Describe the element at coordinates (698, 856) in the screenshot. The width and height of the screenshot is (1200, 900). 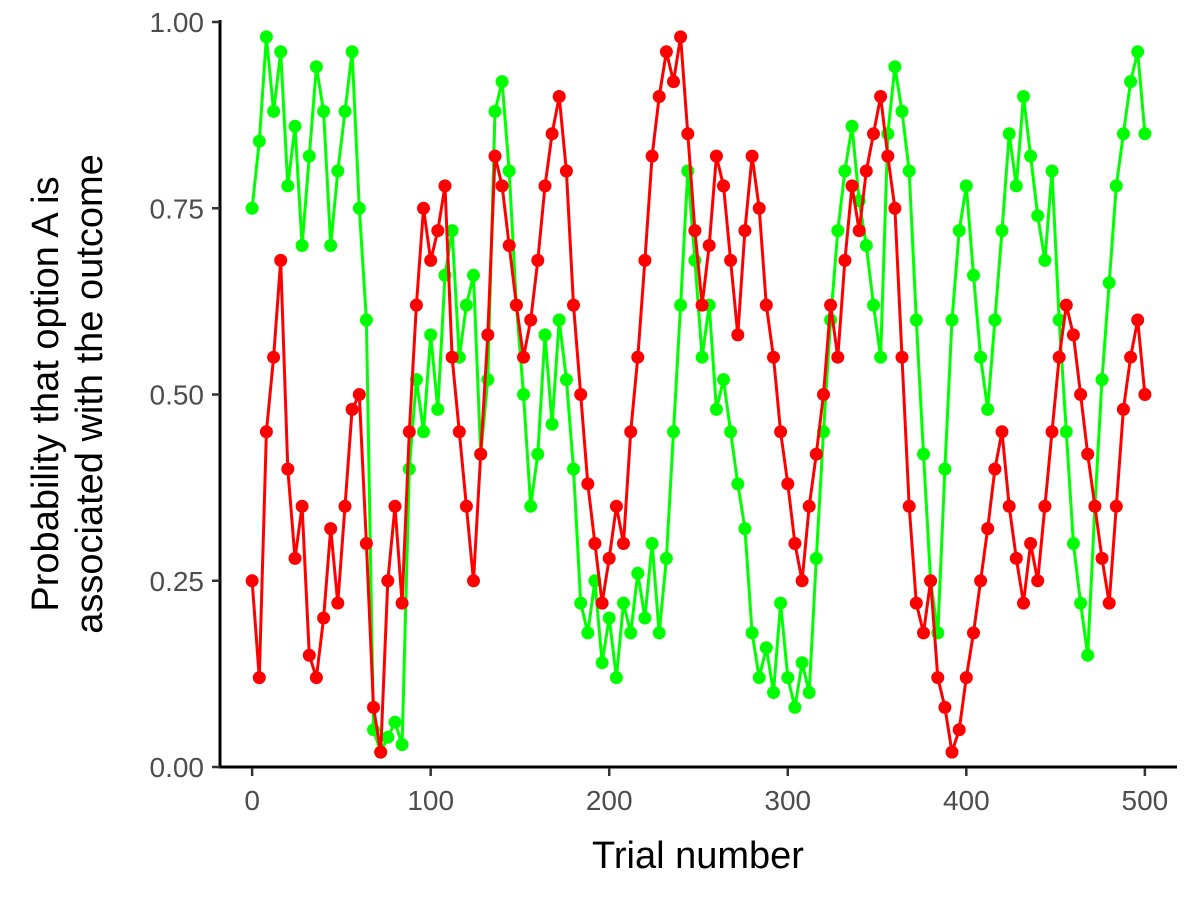
I see `x-axis-title: Trial number` at that location.